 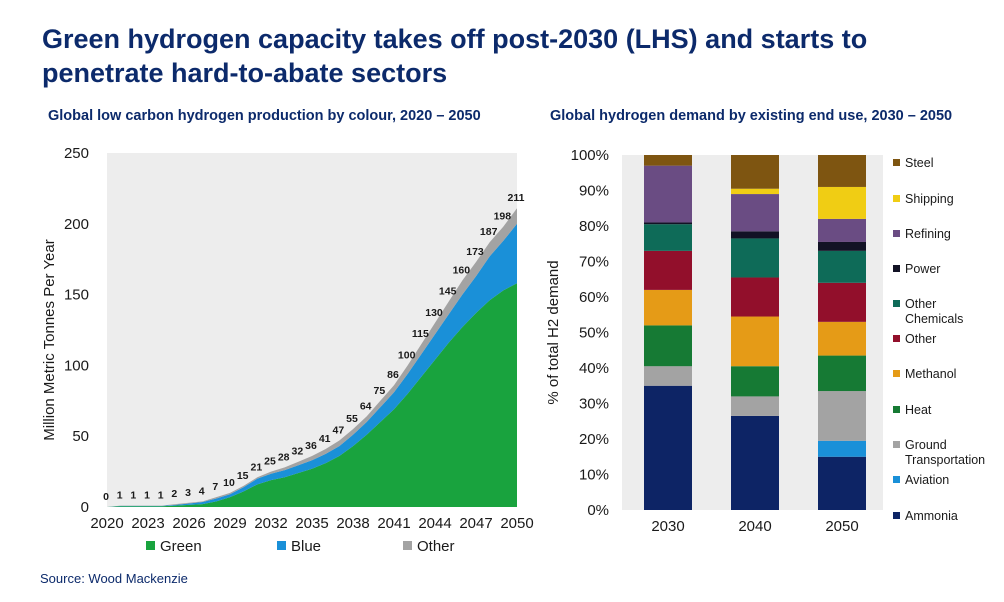 What do you see at coordinates (270, 523) in the screenshot?
I see `left-x-tick: 2032` at bounding box center [270, 523].